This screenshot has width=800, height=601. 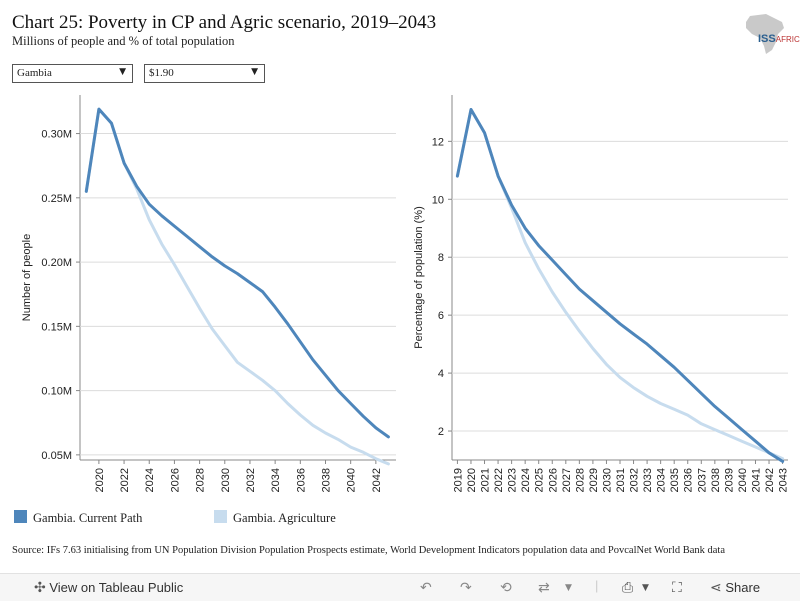 What do you see at coordinates (787, 39) in the screenshot?
I see `logo-suffix: AFRICA` at bounding box center [787, 39].